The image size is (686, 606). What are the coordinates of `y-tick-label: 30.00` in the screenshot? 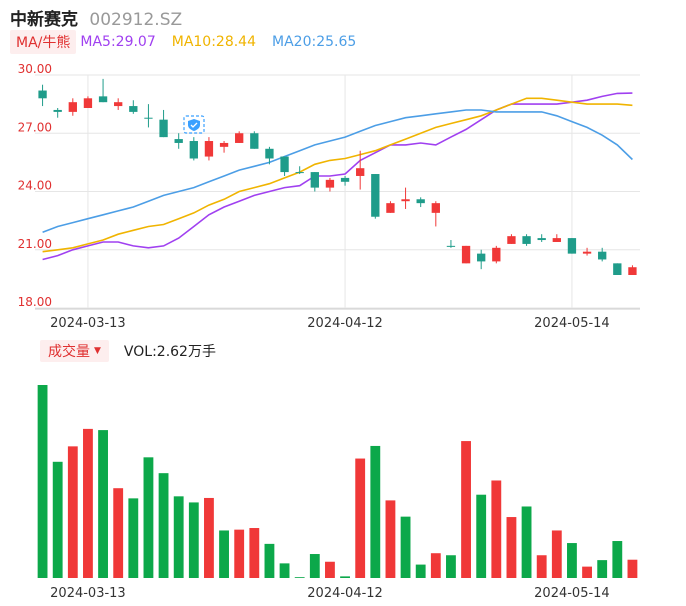 It's located at (35, 69).